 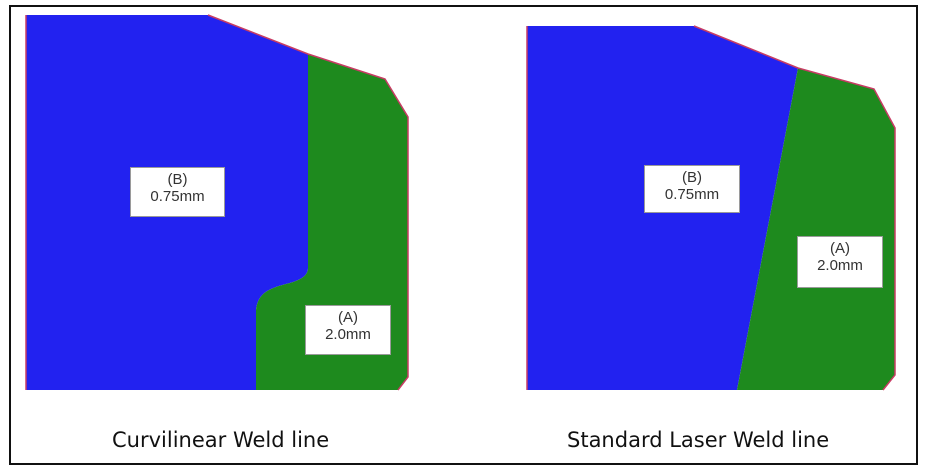 What do you see at coordinates (698, 440) in the screenshot?
I see `standard-caption: Standard Laser Weld line` at bounding box center [698, 440].